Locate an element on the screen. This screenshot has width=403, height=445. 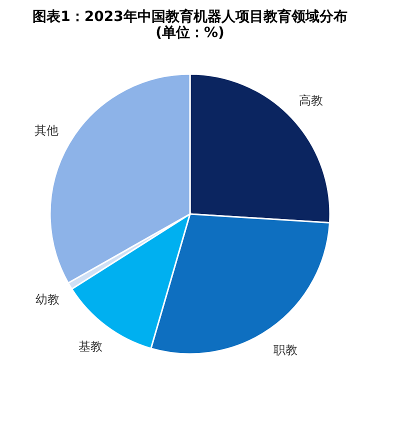
text: 图表1：2023年中国教育机器人项目教育领域分布 is located at coordinates (190, 17).